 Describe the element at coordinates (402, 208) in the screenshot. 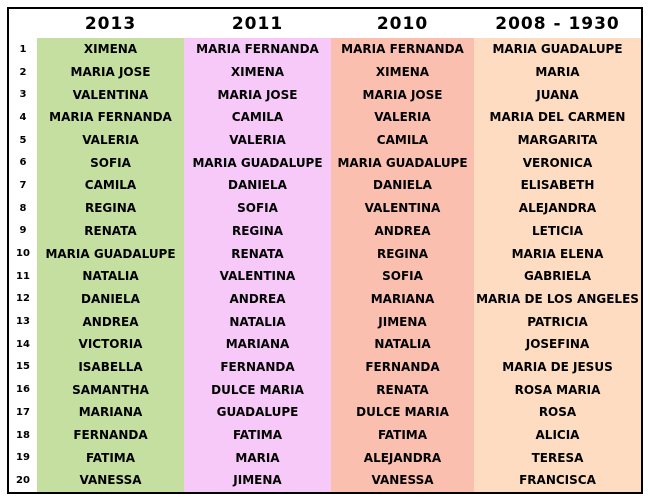

I see `name-cell-2010: VALENTINA` at that location.